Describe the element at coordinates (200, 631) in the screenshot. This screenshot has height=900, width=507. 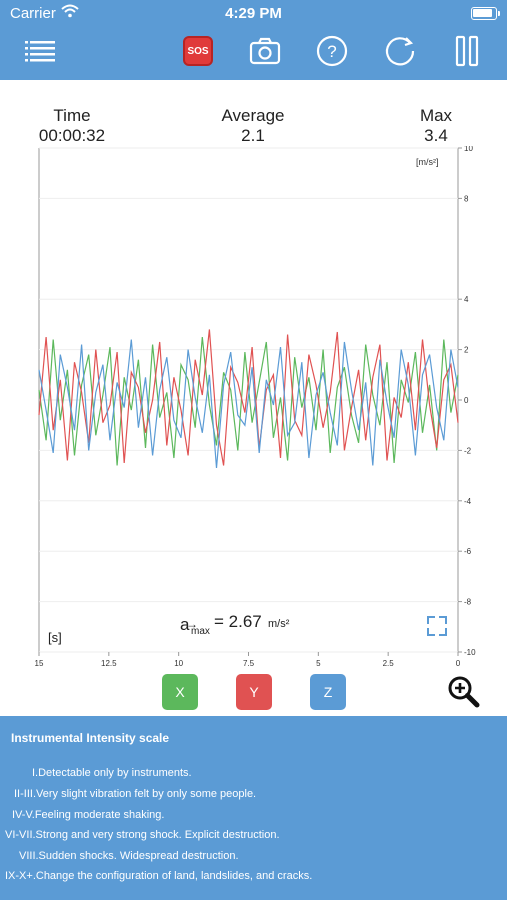
I see `amax-subscript: max` at that location.